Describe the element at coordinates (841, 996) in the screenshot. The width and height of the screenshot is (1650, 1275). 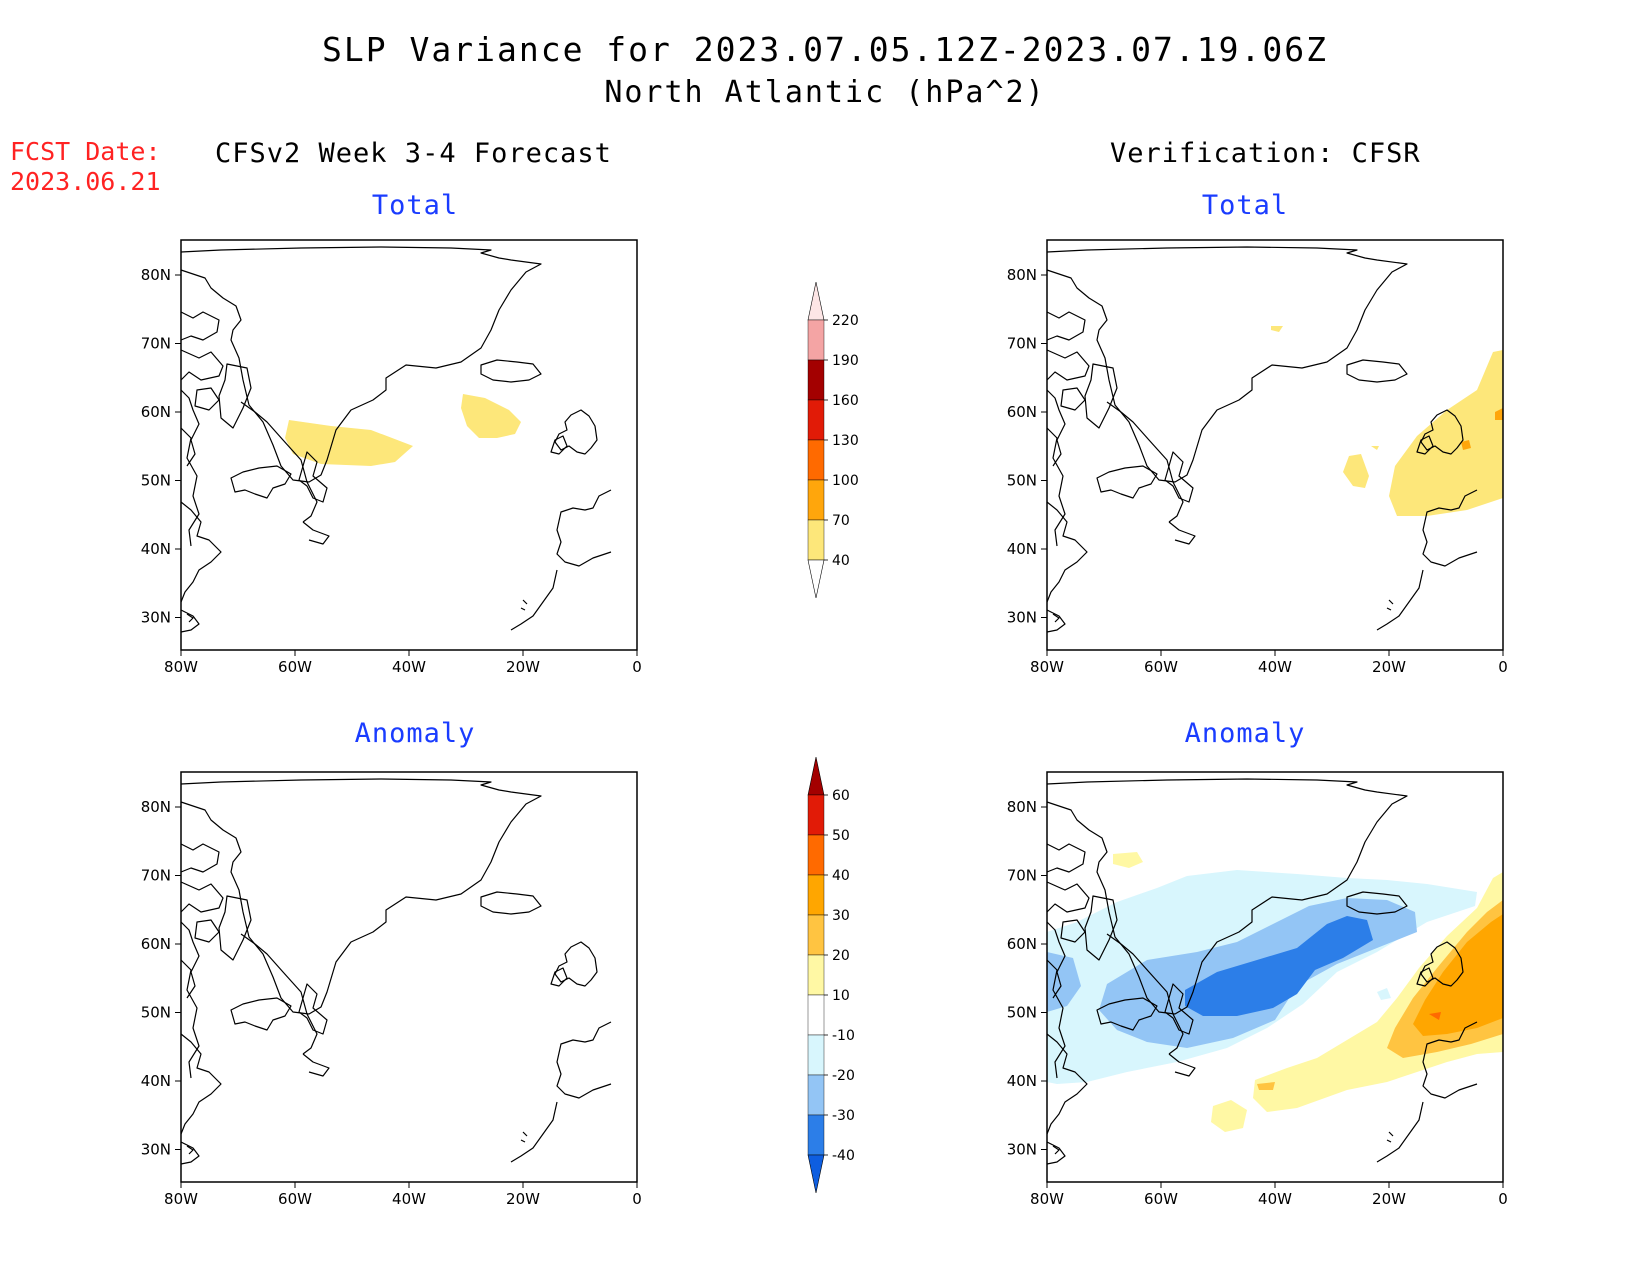
I see `colorbar-label: 10` at that location.